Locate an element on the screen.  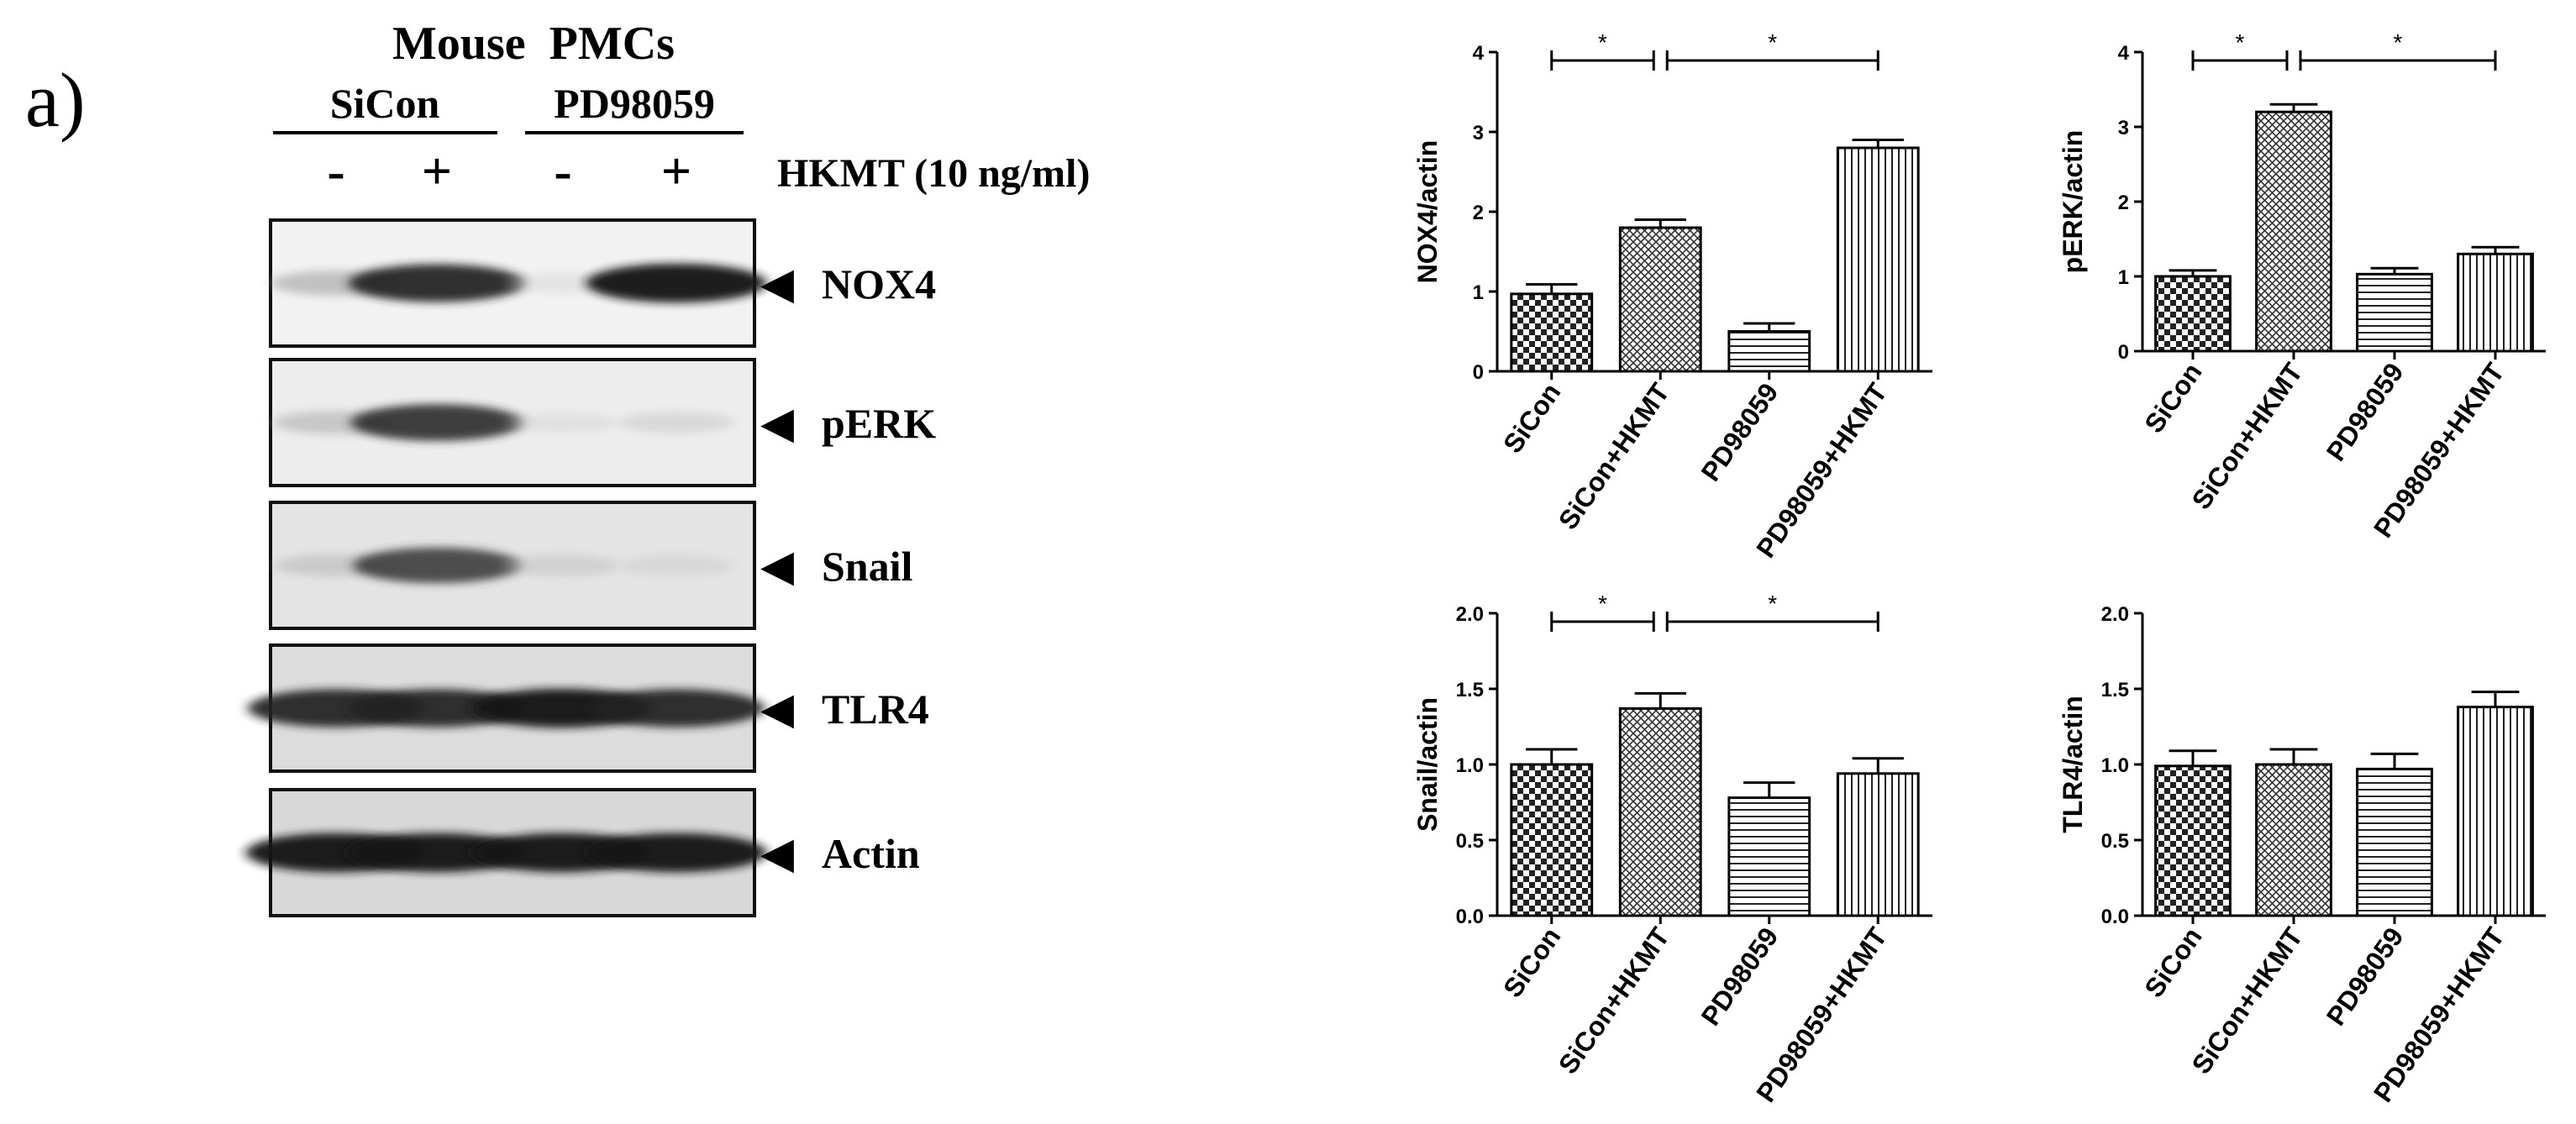
y-axis-label: NOX4/actin is located at coordinates (1427, 212).